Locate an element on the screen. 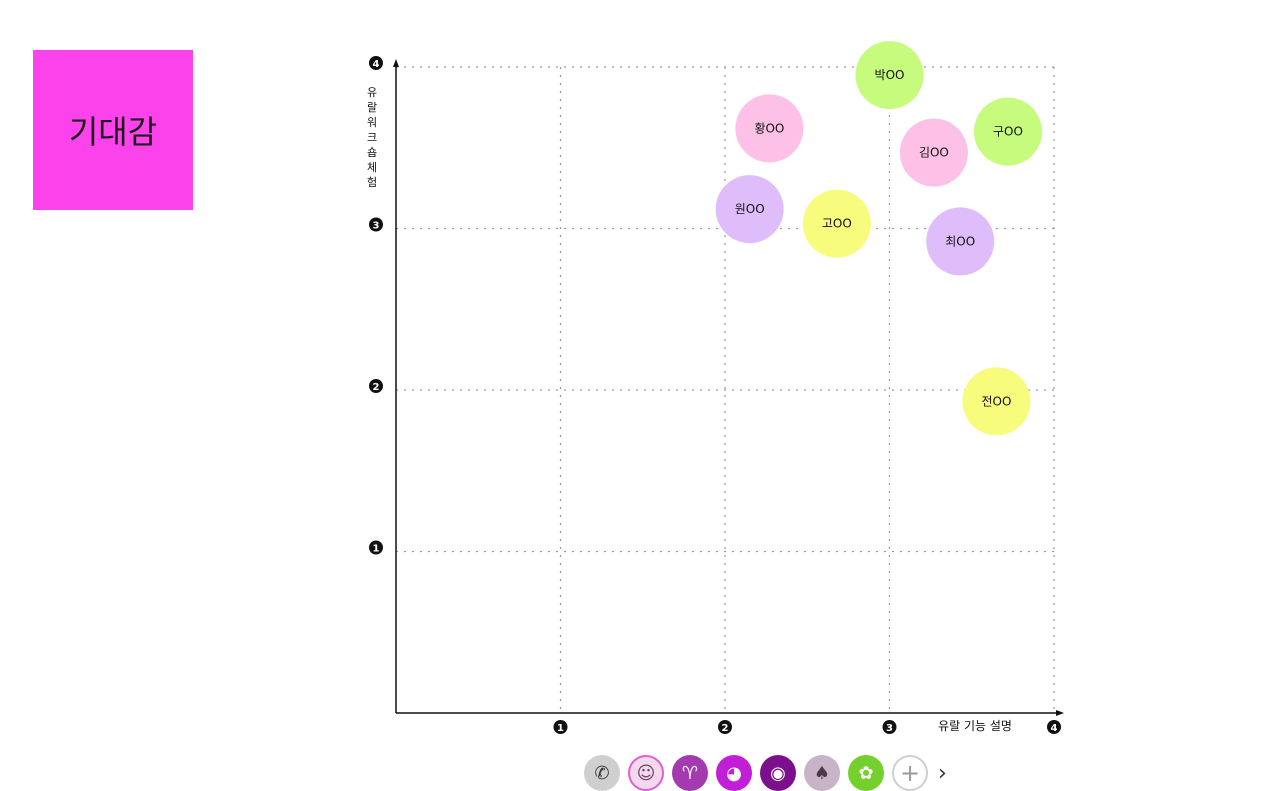  collaborator-bar: ✆ ☺ ♈ ◕ ◉ ♠ ✿ + › is located at coordinates (765, 773).